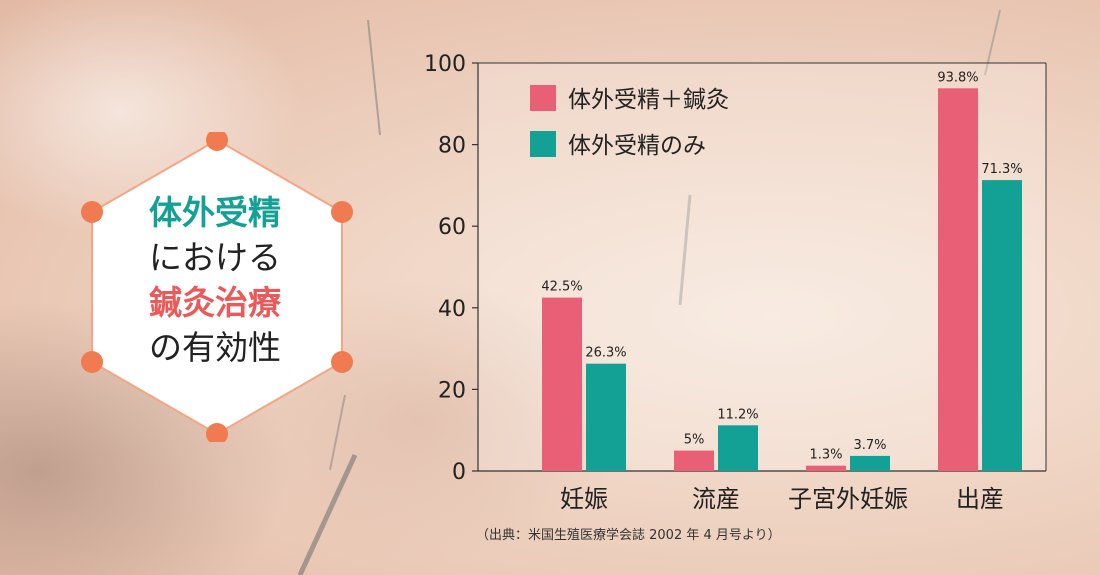 The height and width of the screenshot is (575, 1100). What do you see at coordinates (648, 99) in the screenshot?
I see `legend-label: 体外受精＋鍼灸` at bounding box center [648, 99].